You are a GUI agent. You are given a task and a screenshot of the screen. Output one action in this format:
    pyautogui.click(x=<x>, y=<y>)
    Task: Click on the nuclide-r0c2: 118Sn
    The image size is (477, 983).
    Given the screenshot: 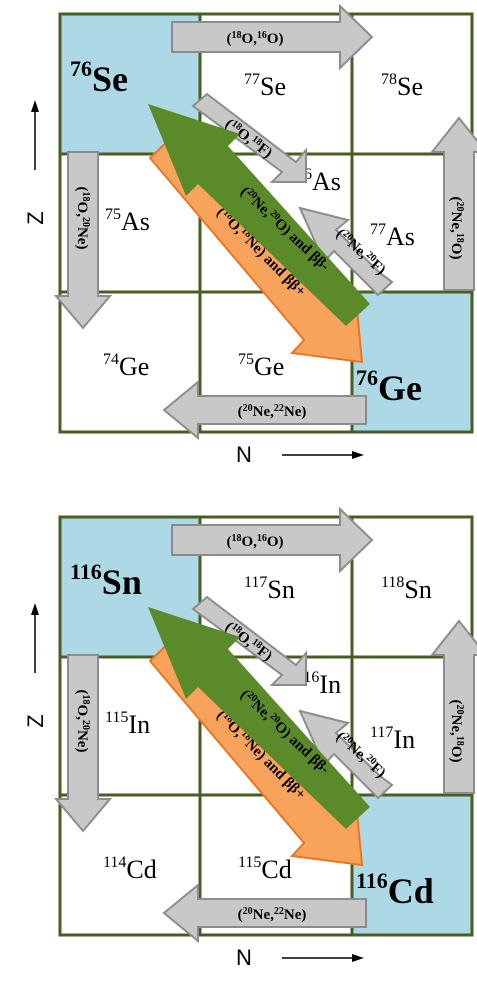 What is the action you would take?
    pyautogui.click(x=406, y=589)
    